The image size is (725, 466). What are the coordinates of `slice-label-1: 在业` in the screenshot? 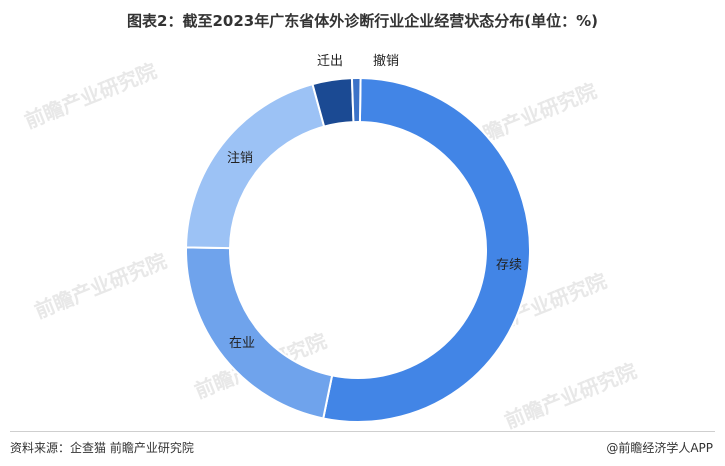 It's located at (242, 343).